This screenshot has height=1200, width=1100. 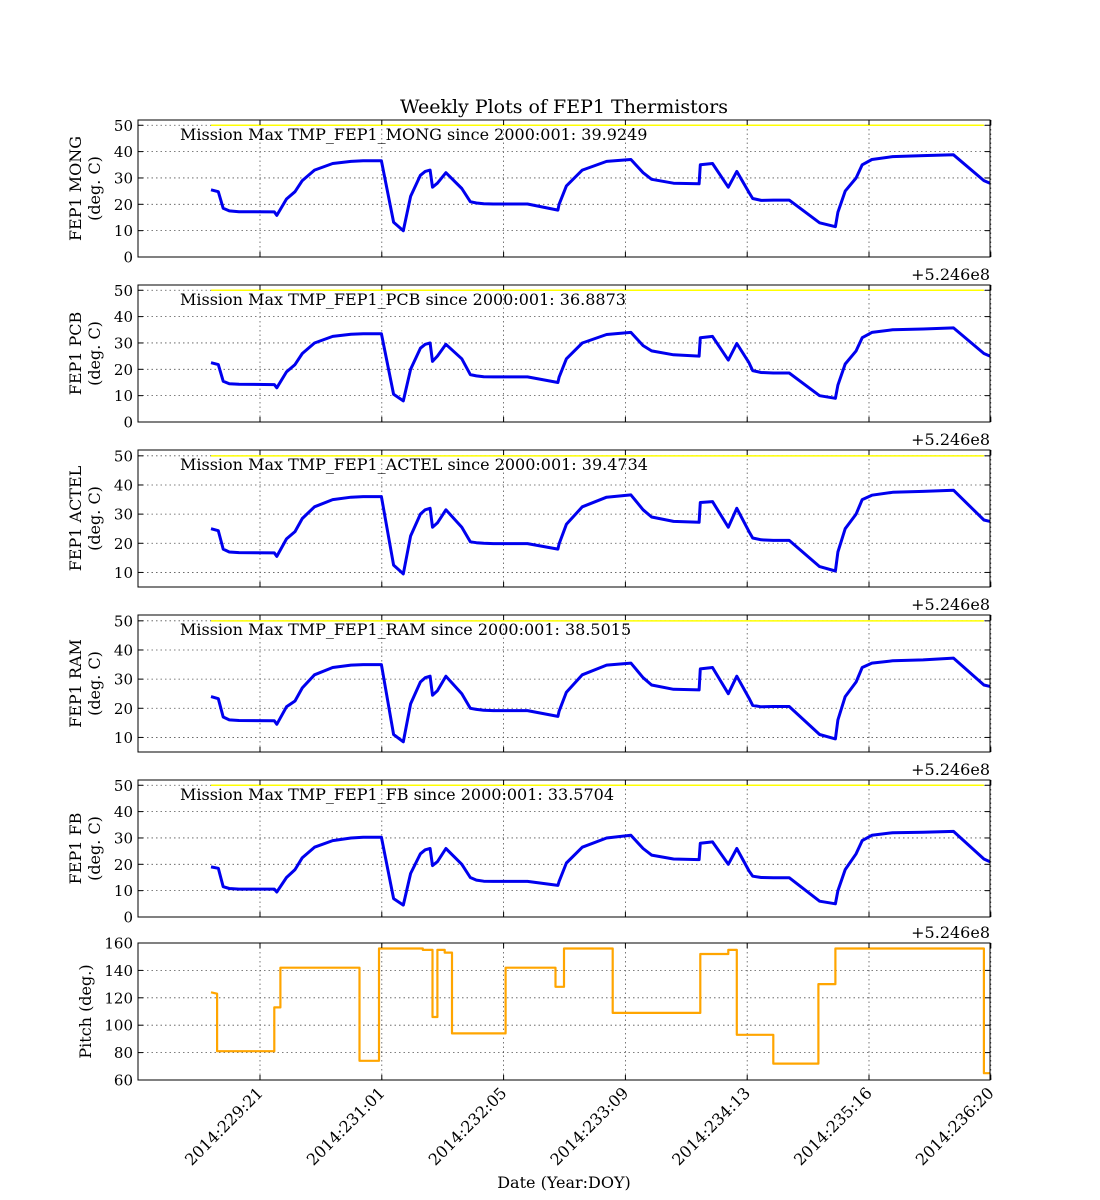 I want to click on y-axis-label: FEP1 FB(deg. C), so click(x=85, y=849).